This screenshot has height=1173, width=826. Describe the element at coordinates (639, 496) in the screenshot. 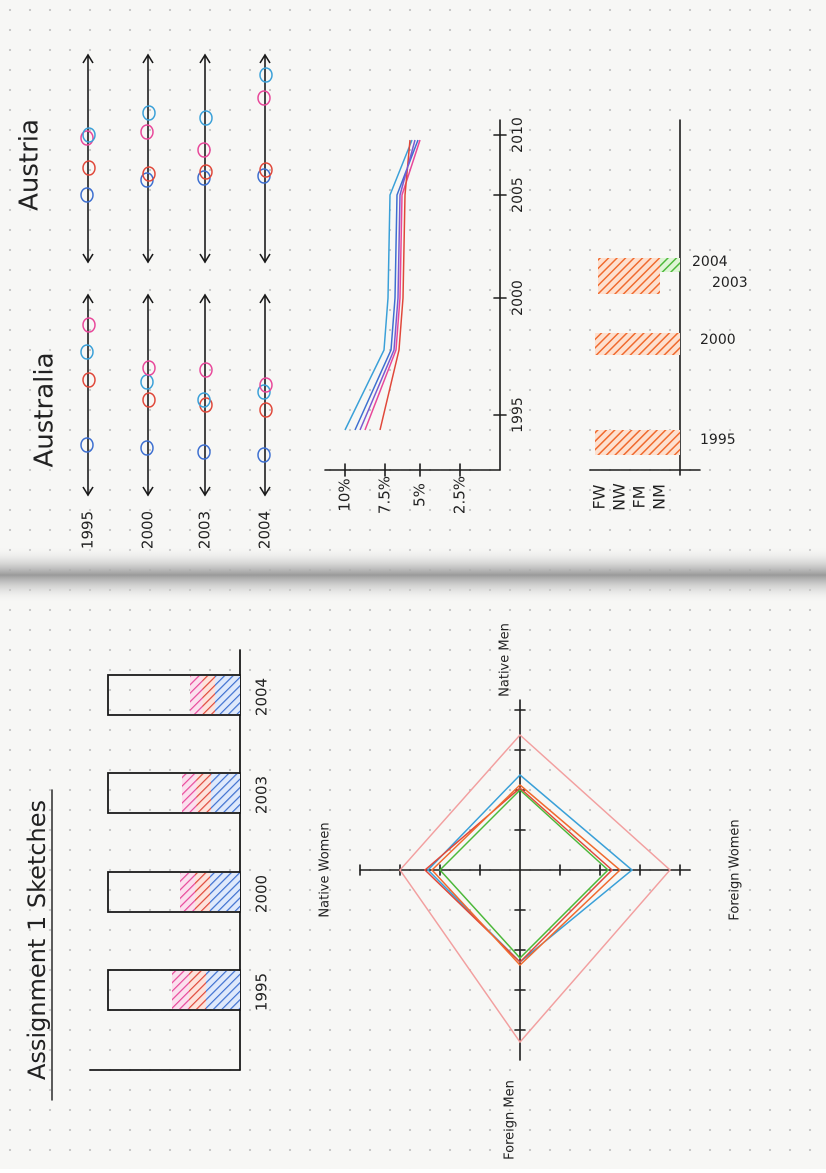

I see `group-label: FM` at that location.